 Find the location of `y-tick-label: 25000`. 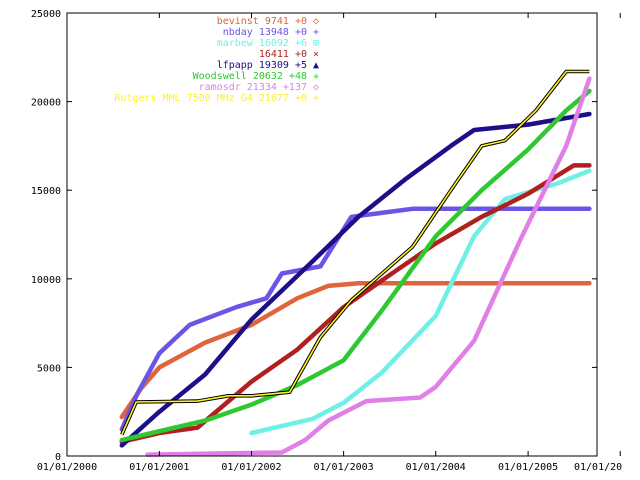

y-tick-label: 25000 is located at coordinates (46, 14).